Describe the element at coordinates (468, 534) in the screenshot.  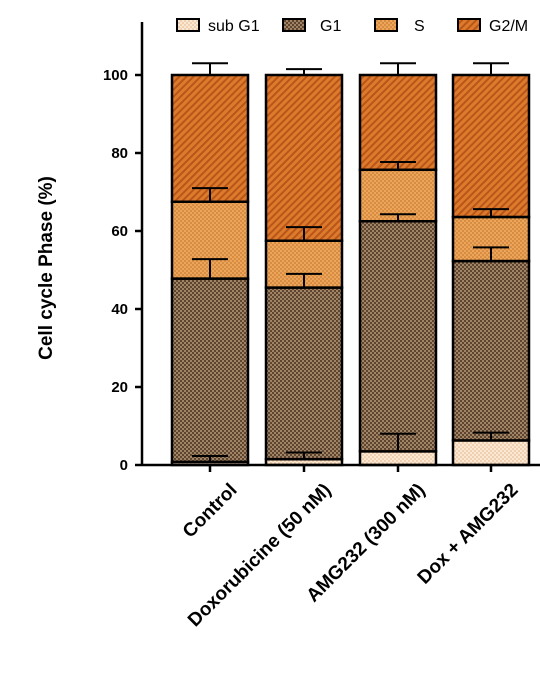
I see `x-tick-label-dox-amg232: Dox + AMG232` at that location.